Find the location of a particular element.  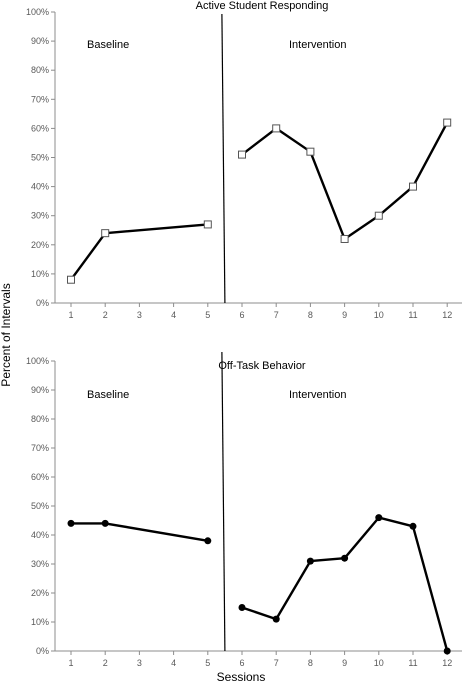

x-axis-label: Sessions is located at coordinates (241, 677).